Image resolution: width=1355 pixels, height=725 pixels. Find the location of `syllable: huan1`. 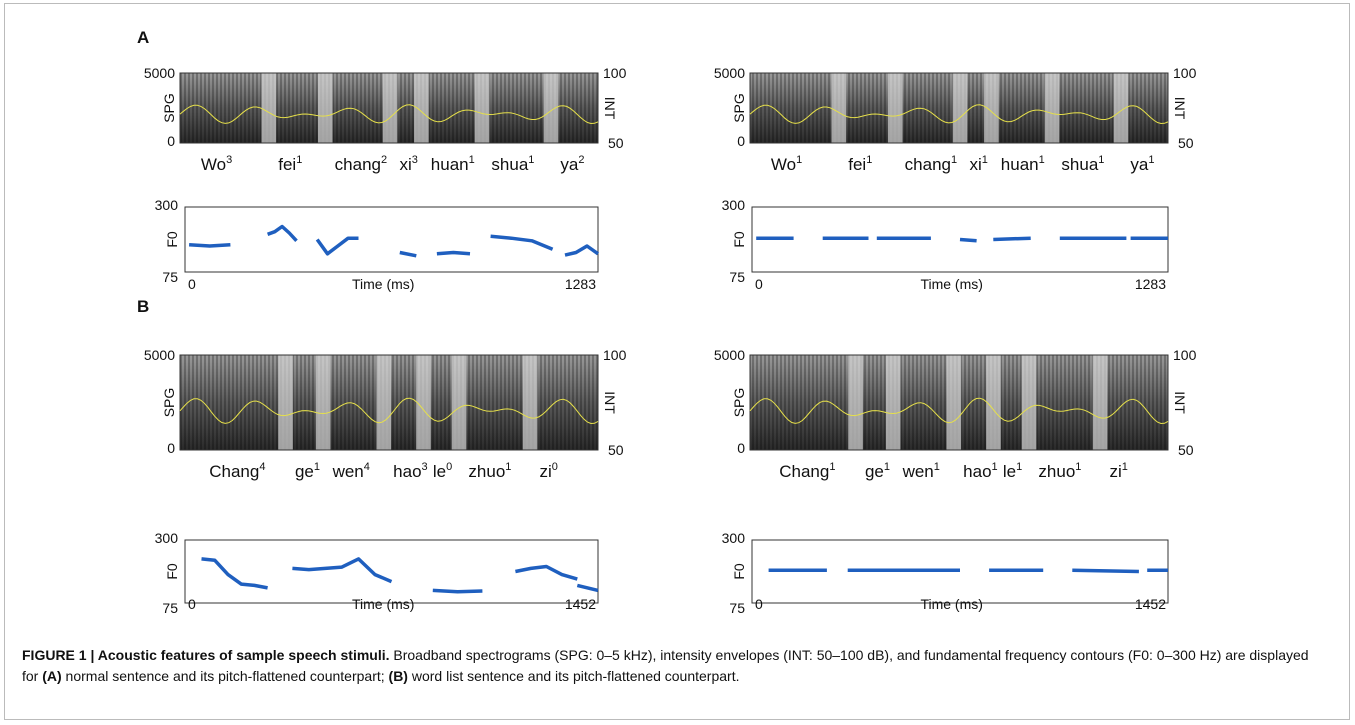

syllable: huan1 is located at coordinates (1023, 164).